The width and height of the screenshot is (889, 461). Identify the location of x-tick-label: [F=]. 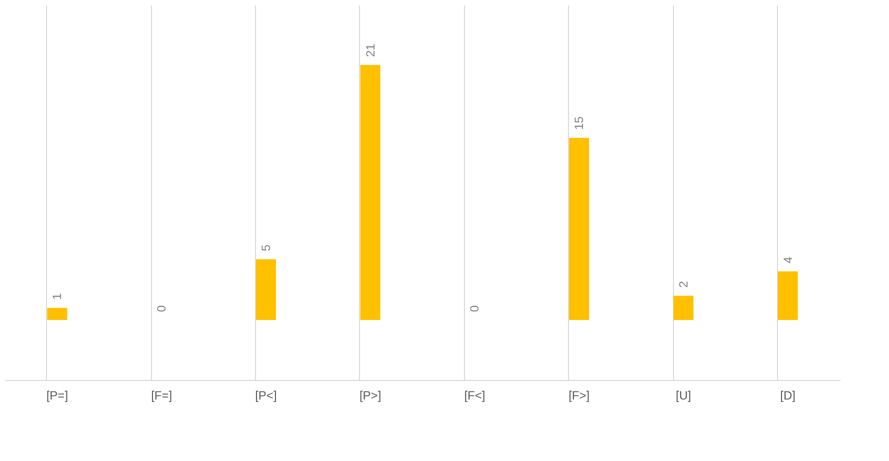
(161, 395).